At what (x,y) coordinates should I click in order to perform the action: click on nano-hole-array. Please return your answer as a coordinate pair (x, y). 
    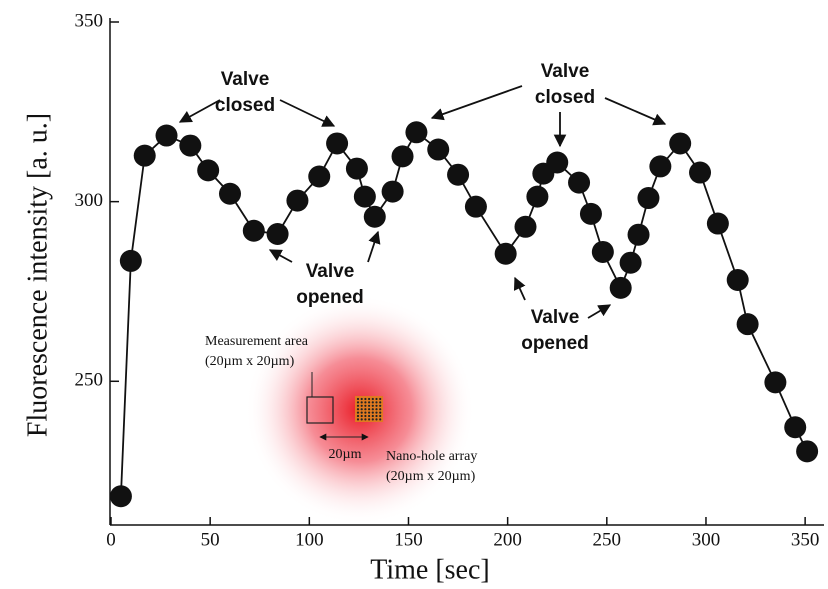
    Looking at the image, I should click on (369, 409).